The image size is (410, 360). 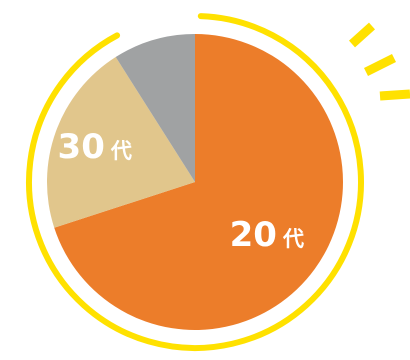 I want to click on pie-slice-other, so click(x=155, y=108).